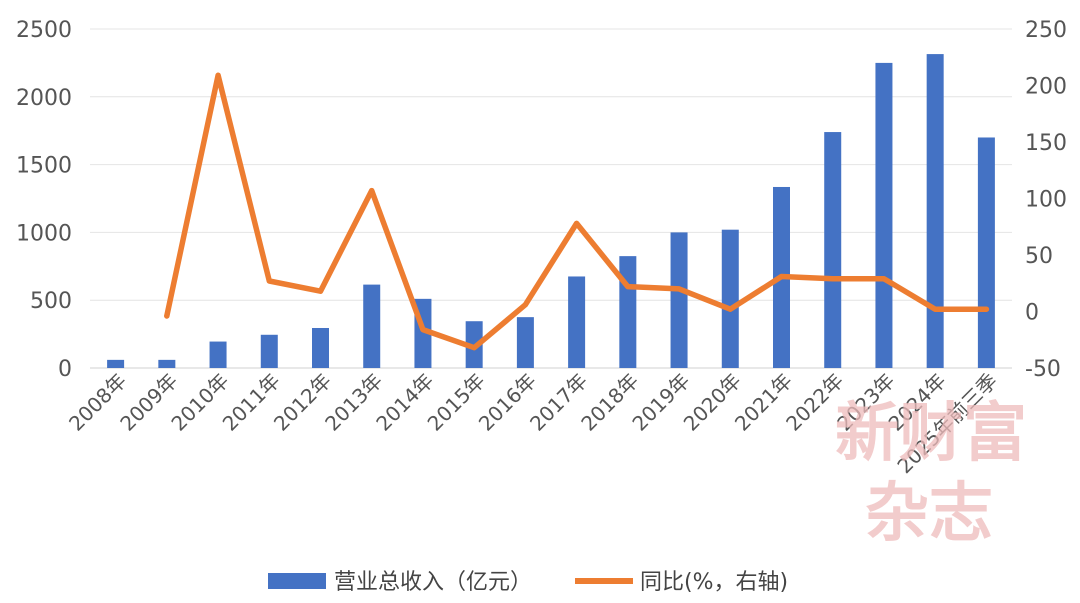  Describe the element at coordinates (44, 98) in the screenshot. I see `left-tick-label: 2000` at that location.